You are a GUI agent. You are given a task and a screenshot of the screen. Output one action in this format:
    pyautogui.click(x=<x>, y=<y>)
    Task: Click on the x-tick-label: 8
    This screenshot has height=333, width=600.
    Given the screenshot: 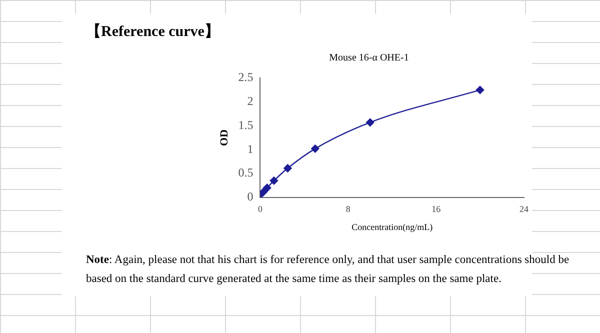 What is the action you would take?
    pyautogui.click(x=348, y=209)
    